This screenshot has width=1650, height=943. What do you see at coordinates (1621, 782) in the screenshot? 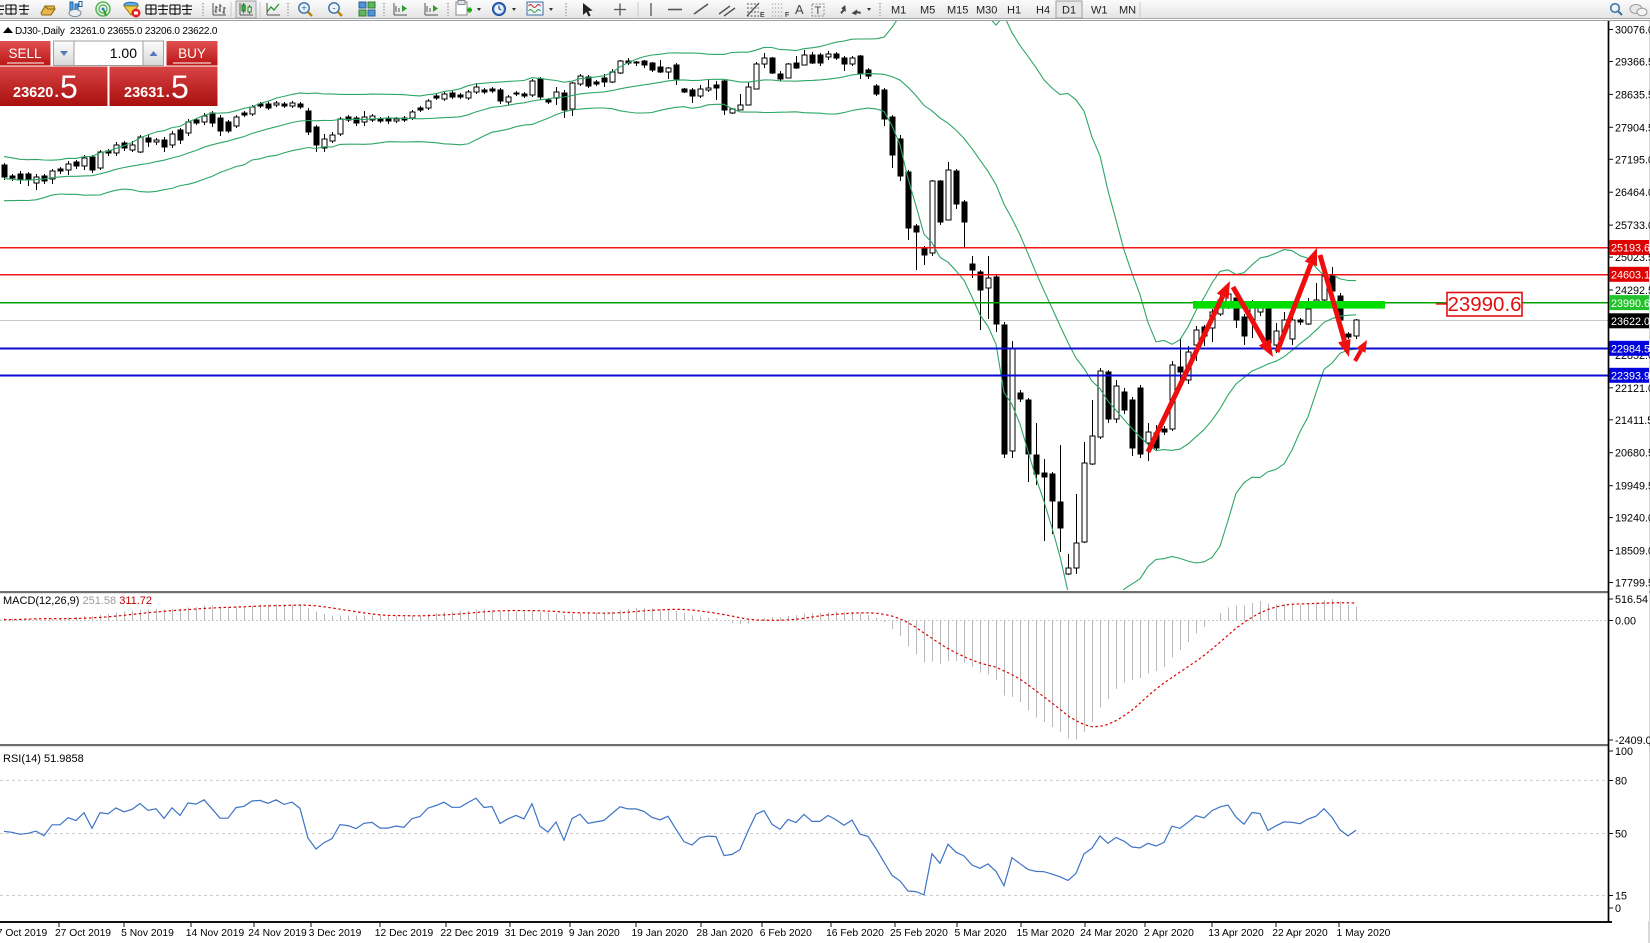
I see `svg-text: 80` at bounding box center [1621, 782].